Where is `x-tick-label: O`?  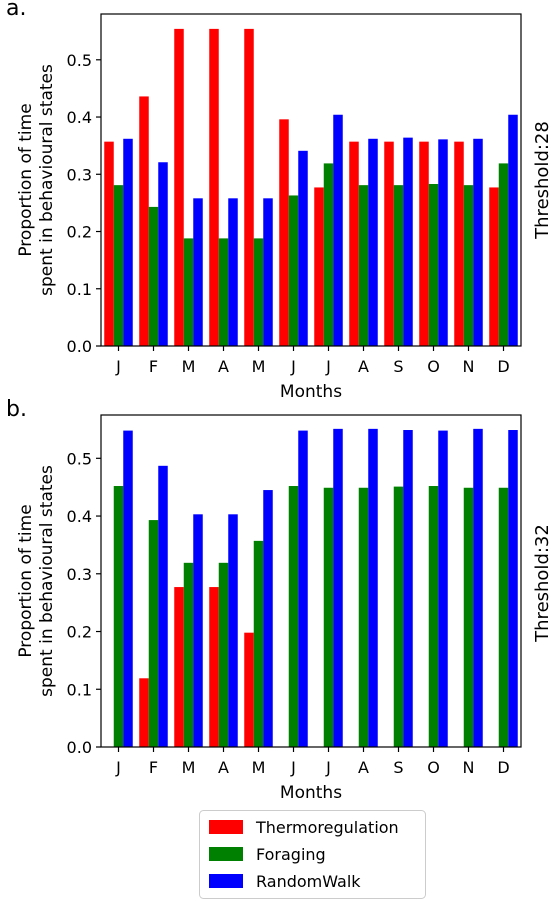 x-tick-label: O is located at coordinates (433, 767).